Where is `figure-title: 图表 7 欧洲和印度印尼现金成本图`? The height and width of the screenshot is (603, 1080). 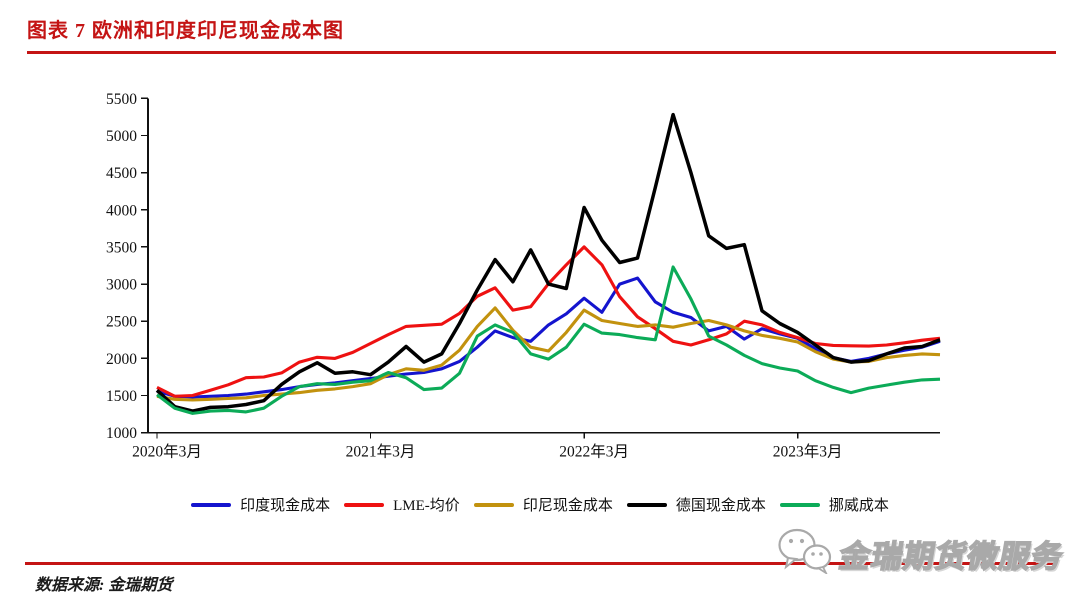 figure-title: 图表 7 欧洲和印度印尼现金成本图 is located at coordinates (185, 31).